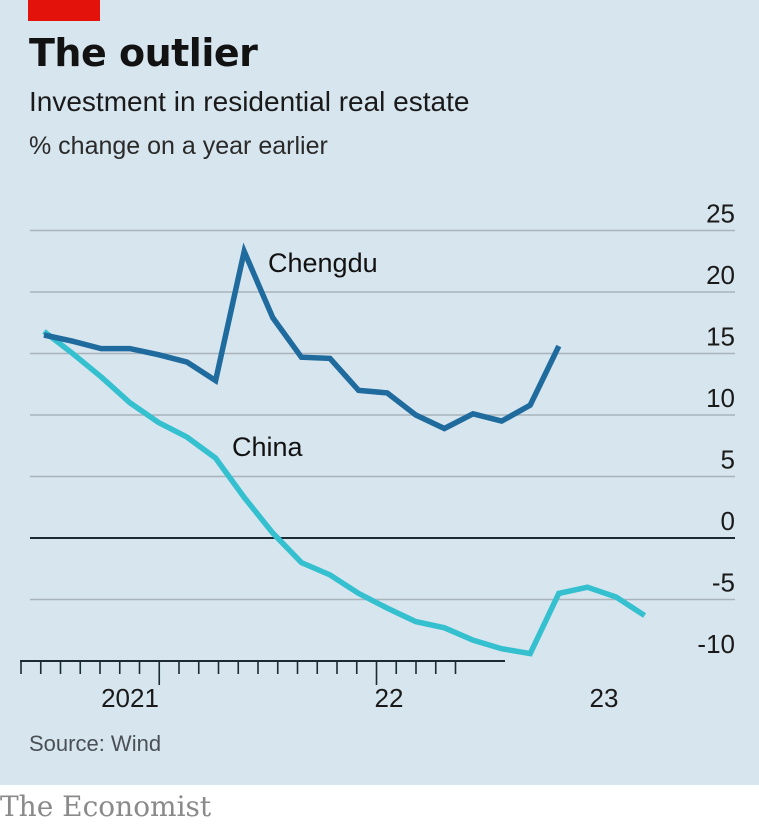 Image resolution: width=759 pixels, height=826 pixels. What do you see at coordinates (143, 53) in the screenshot?
I see `chart-title: The outlier` at bounding box center [143, 53].